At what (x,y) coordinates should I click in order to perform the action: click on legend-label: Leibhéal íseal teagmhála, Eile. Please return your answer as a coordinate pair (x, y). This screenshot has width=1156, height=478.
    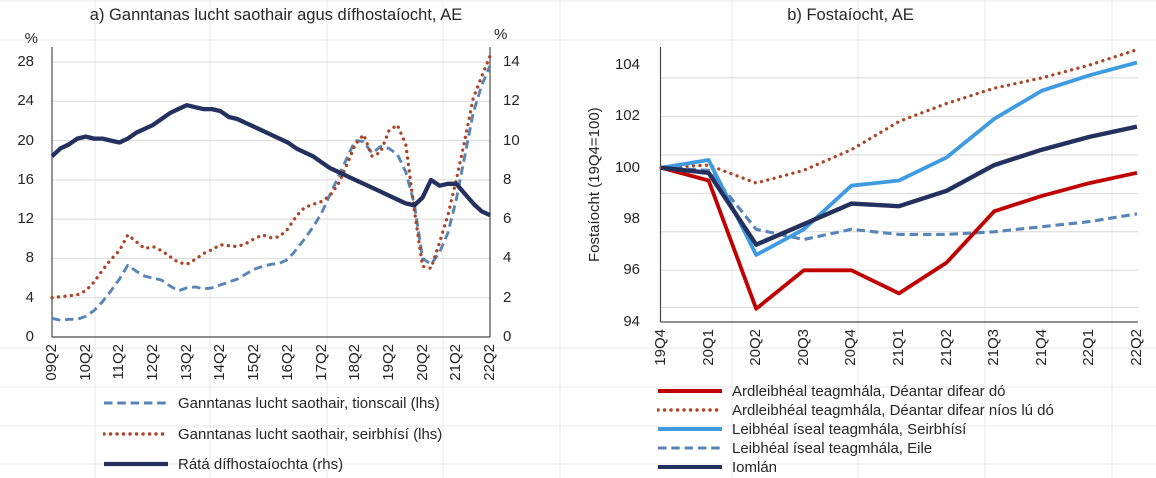
    Looking at the image, I should click on (832, 448).